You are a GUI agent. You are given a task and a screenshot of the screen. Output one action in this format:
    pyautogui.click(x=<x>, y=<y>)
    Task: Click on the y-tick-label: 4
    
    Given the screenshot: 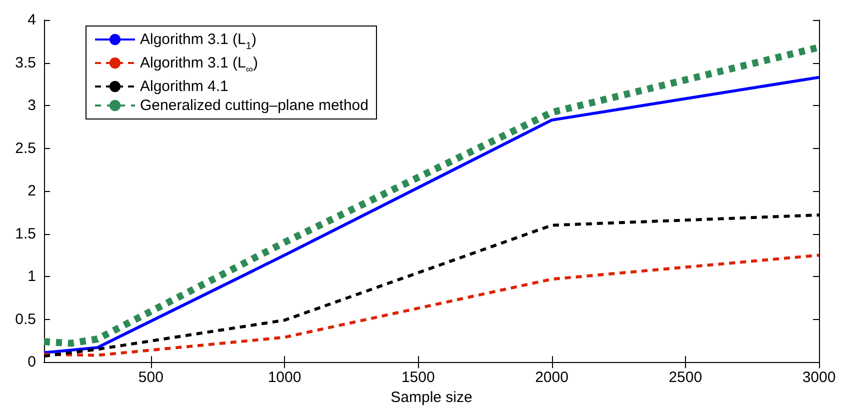 What is the action you would take?
    pyautogui.click(x=32, y=20)
    